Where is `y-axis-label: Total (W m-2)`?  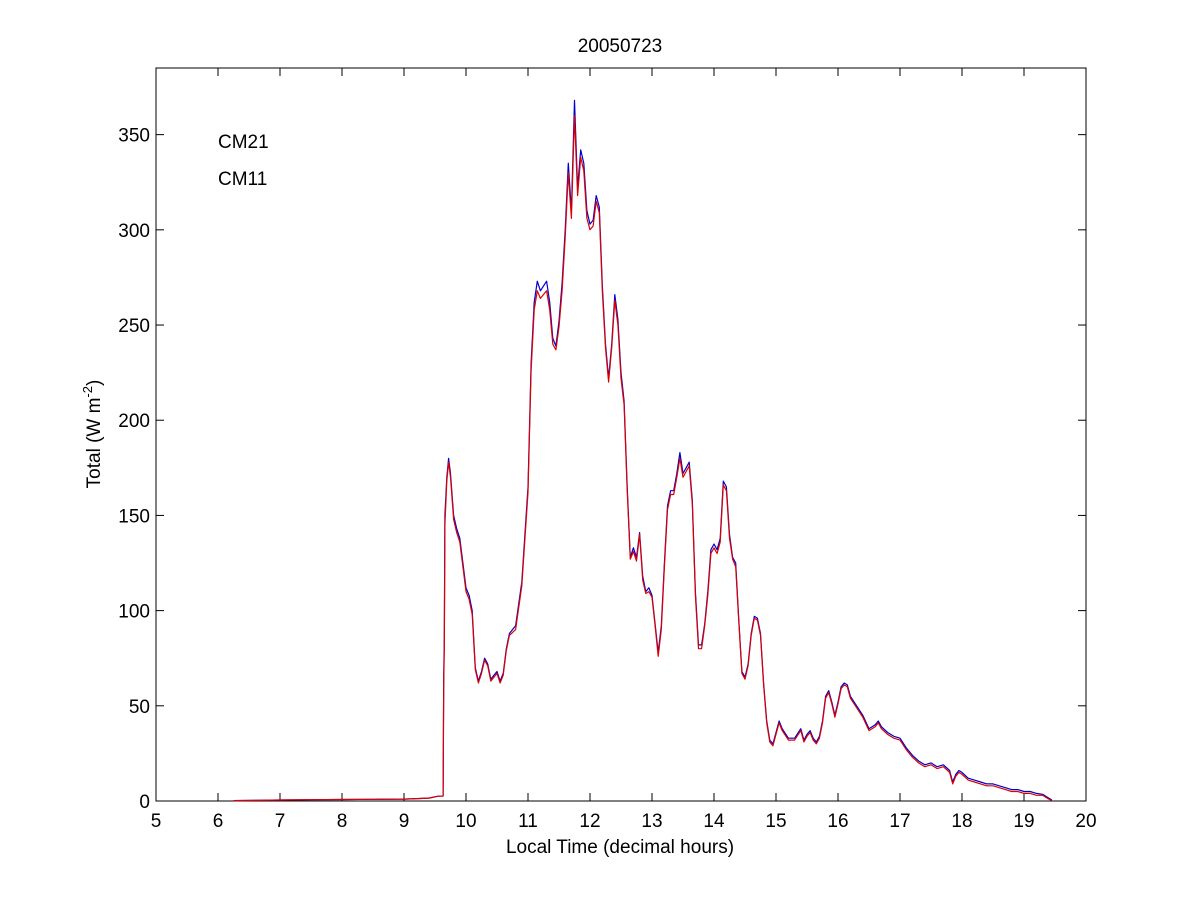 y-axis-label: Total (W m-2) is located at coordinates (92, 434).